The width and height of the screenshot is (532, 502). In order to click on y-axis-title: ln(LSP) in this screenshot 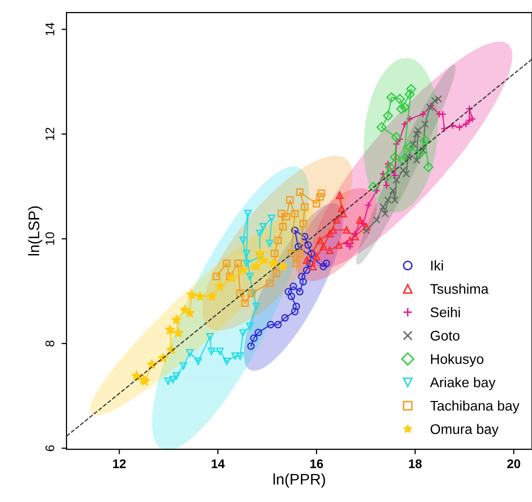, I will do `click(35, 231)`.